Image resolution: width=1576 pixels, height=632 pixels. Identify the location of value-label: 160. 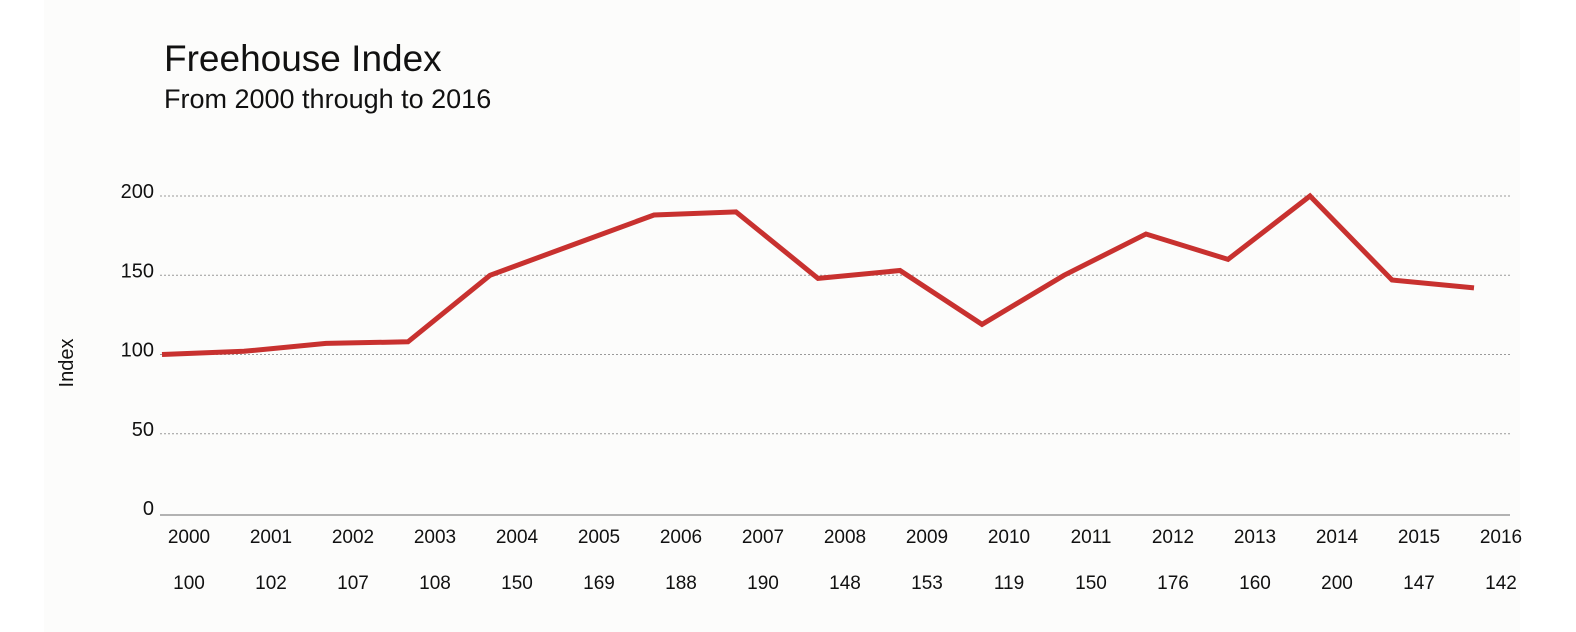
(1255, 583).